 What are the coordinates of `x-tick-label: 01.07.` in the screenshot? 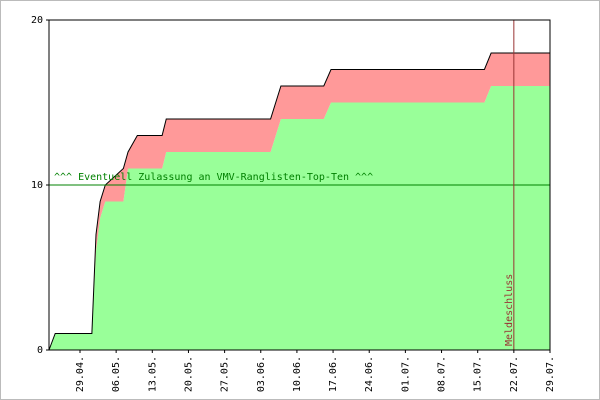 It's located at (405, 374).